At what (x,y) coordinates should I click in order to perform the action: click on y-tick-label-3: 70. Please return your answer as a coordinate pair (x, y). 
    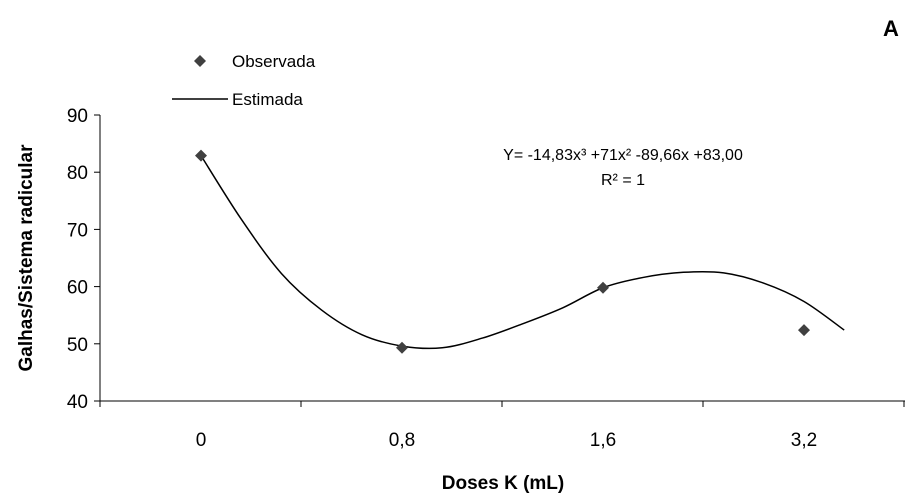
    Looking at the image, I should click on (77, 230).